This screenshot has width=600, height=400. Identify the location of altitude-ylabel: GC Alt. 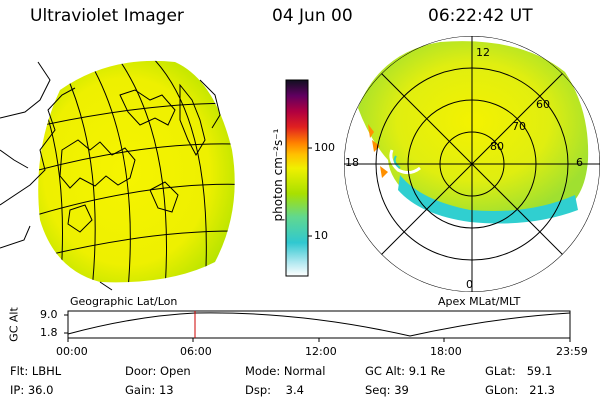
(14, 324).